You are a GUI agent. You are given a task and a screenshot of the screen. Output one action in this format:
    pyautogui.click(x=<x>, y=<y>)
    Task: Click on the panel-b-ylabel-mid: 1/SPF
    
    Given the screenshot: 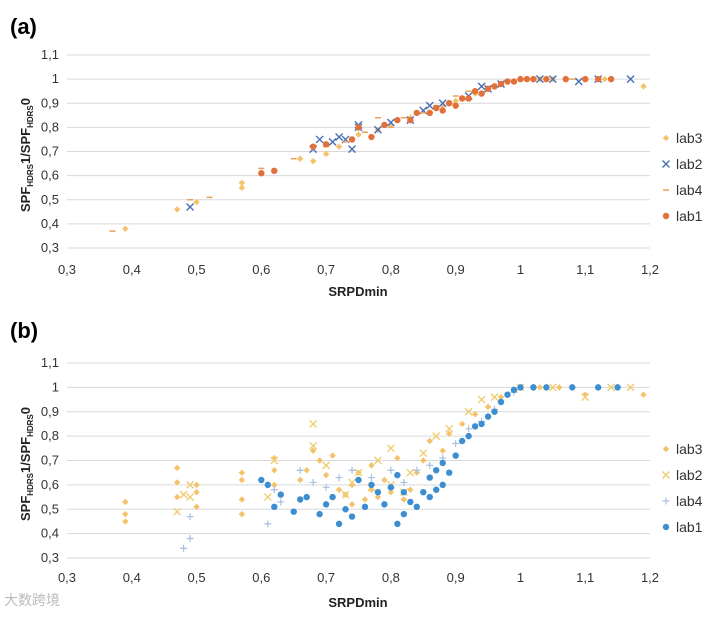 What is the action you would take?
    pyautogui.click(x=25, y=455)
    